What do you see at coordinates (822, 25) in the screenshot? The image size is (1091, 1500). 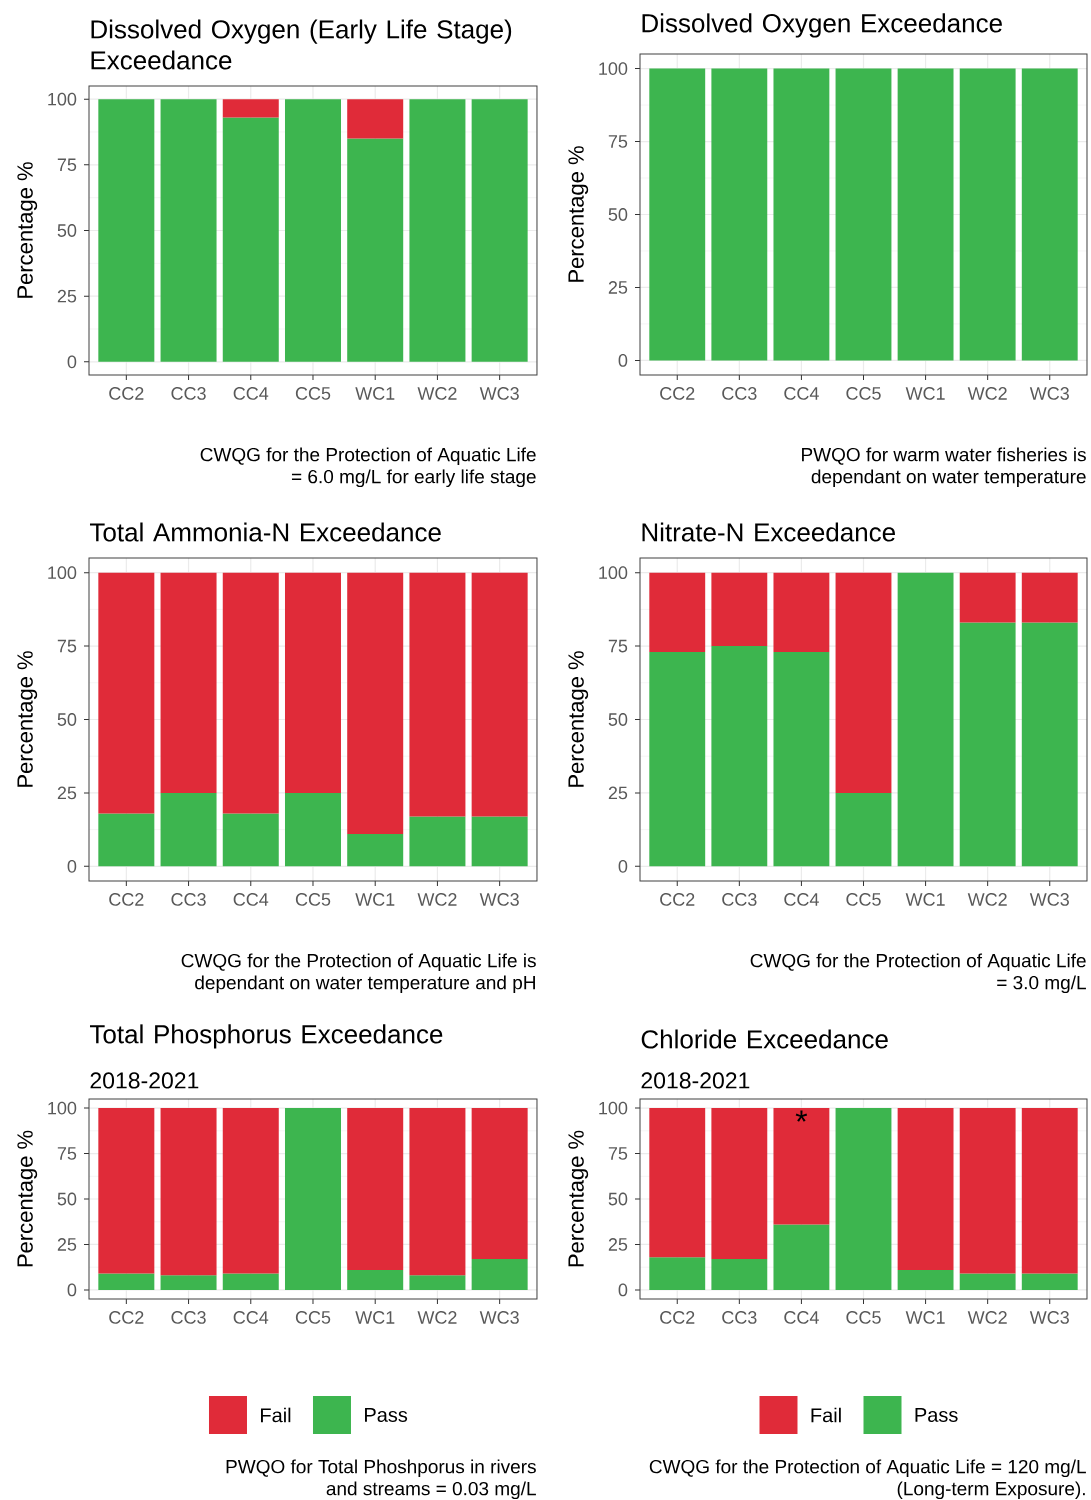 I see `chart-title: Dissolved Oxygen Exceedance` at bounding box center [822, 25].